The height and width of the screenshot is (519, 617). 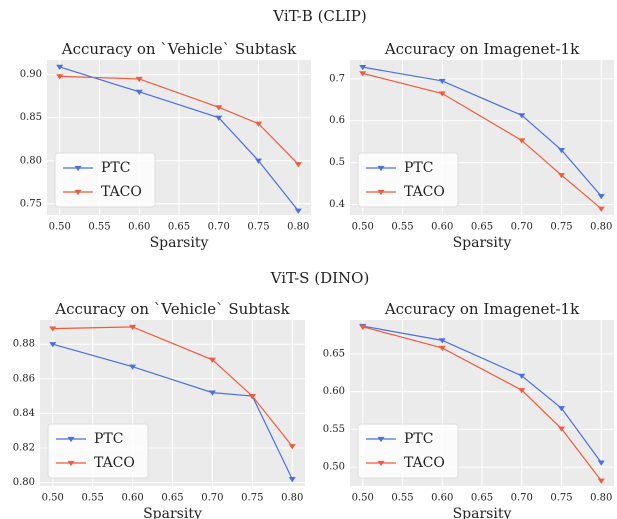 What do you see at coordinates (24, 378) in the screenshot?
I see `y-tick-label: 0.86` at bounding box center [24, 378].